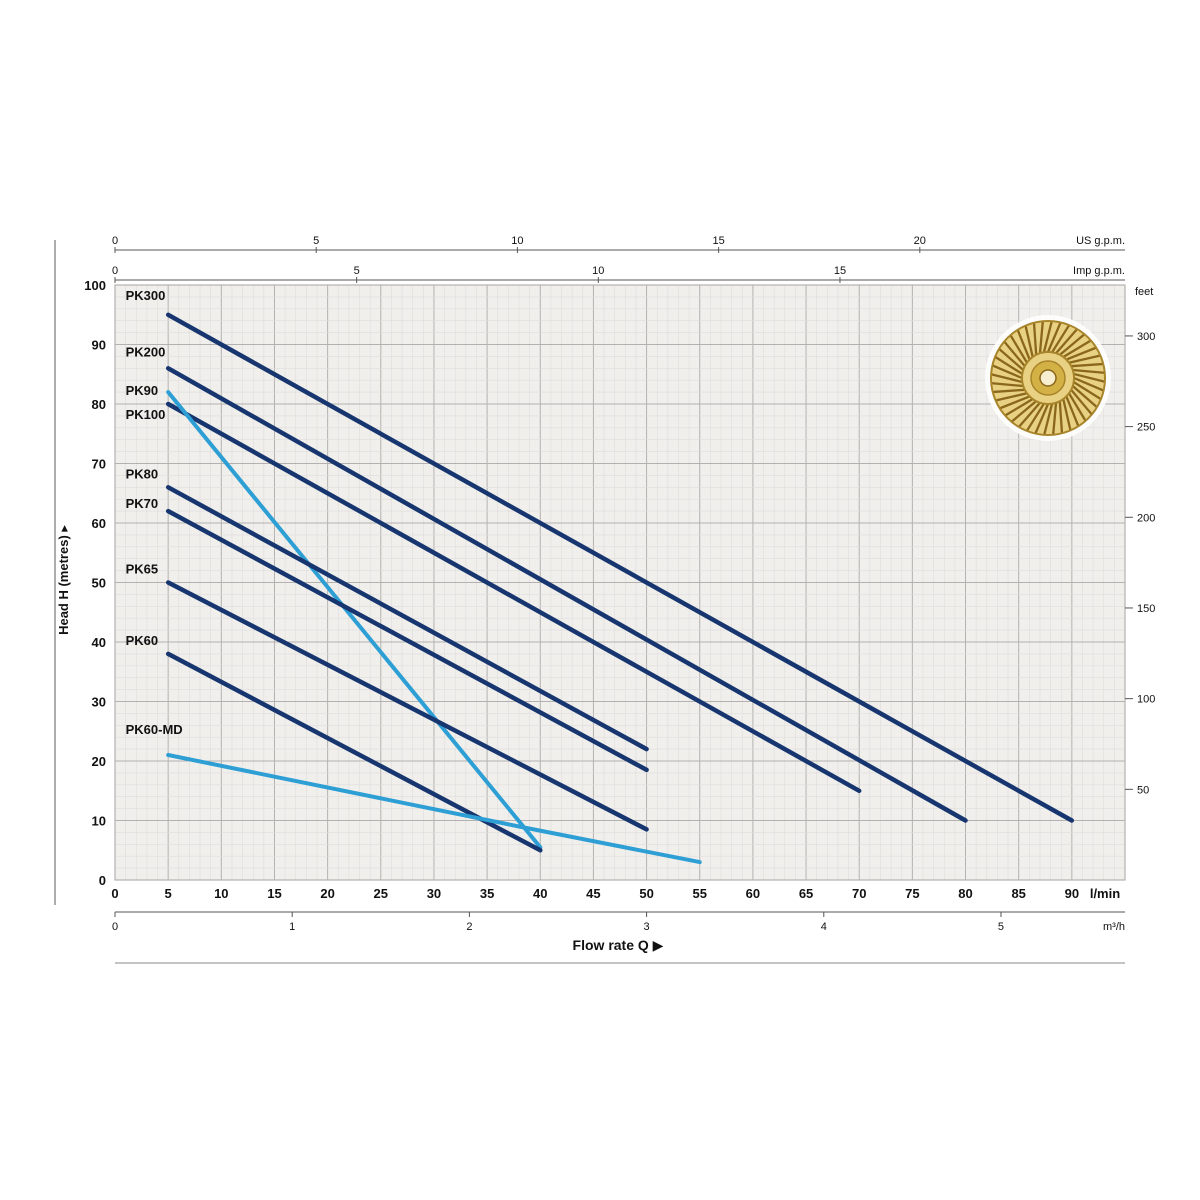  What do you see at coordinates (142, 503) in the screenshot?
I see `curve-label-PK70: PK70` at bounding box center [142, 503].